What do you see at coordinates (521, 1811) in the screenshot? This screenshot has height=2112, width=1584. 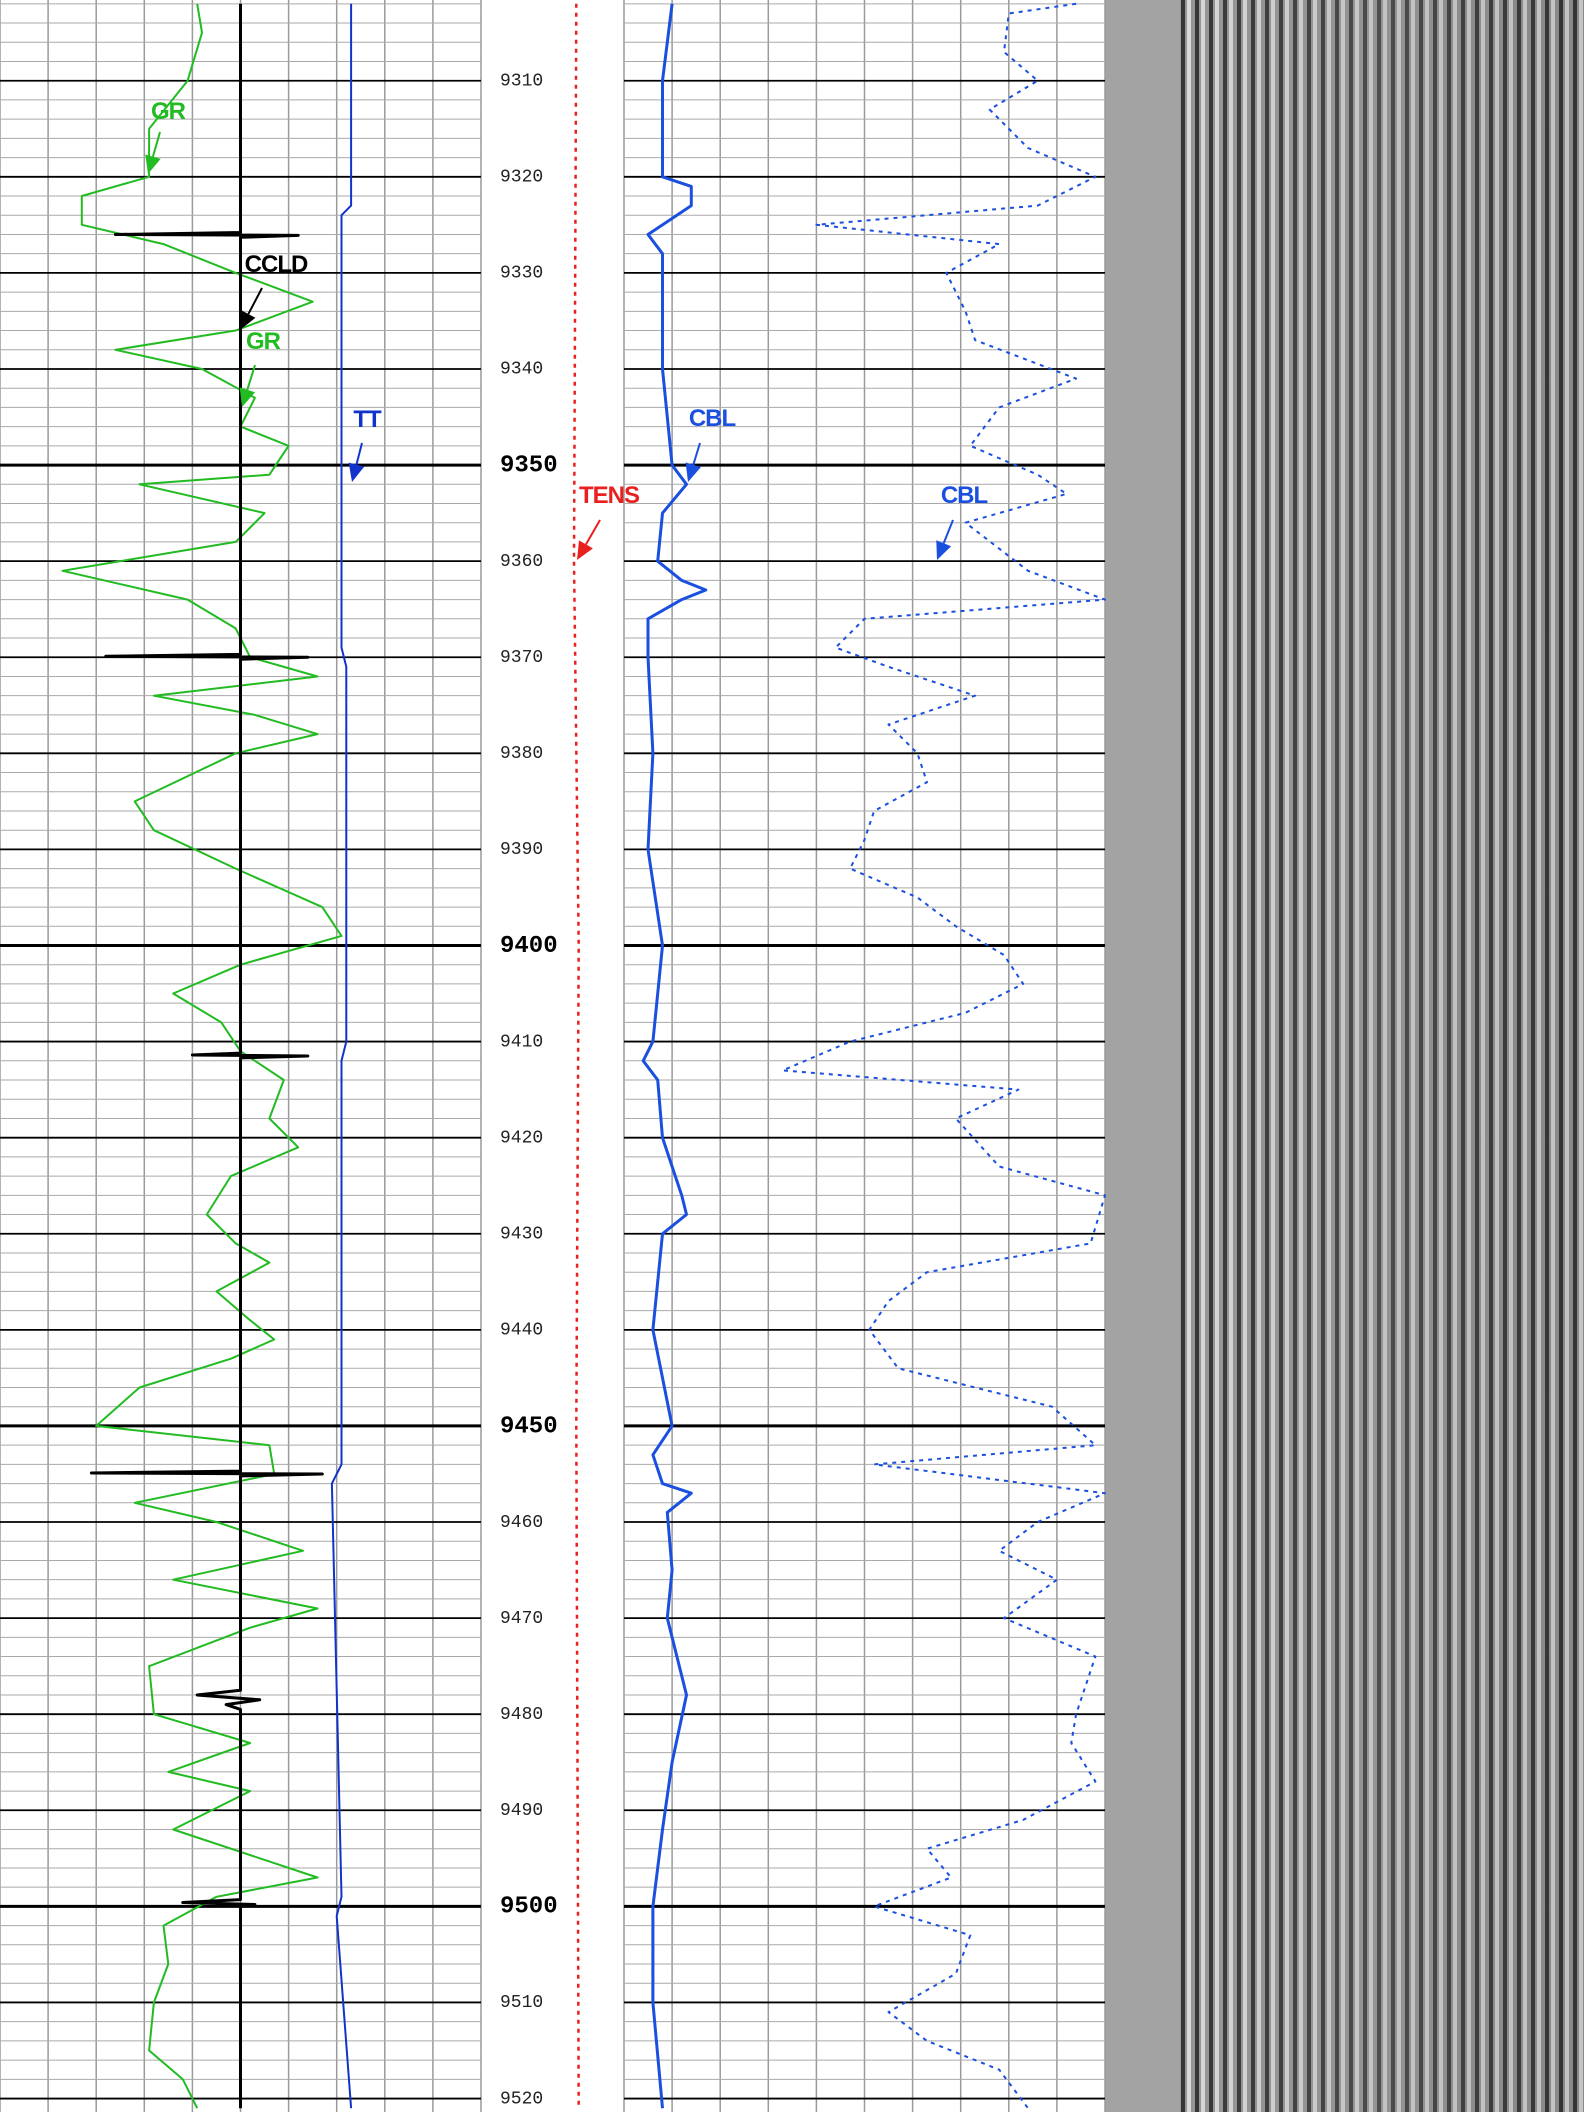 I see `depth-label: 9490` at bounding box center [521, 1811].